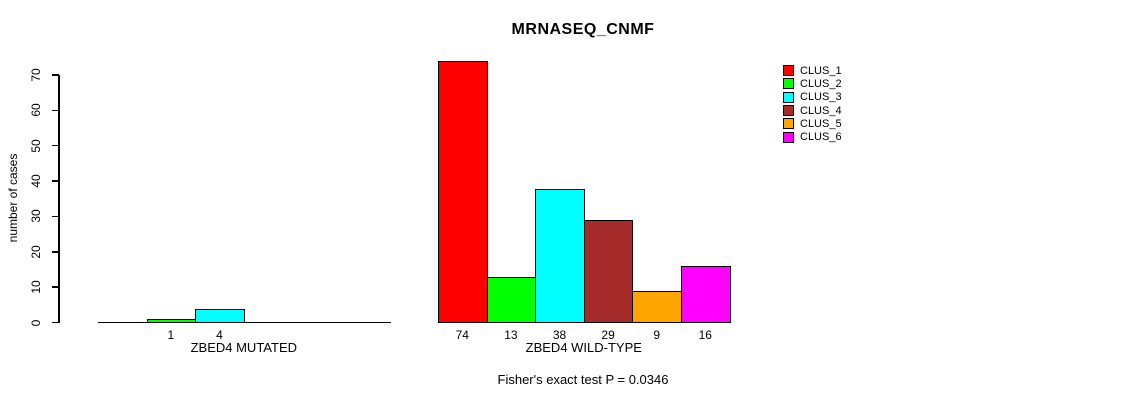  I want to click on legend-row: CLUS_1, so click(812, 70).